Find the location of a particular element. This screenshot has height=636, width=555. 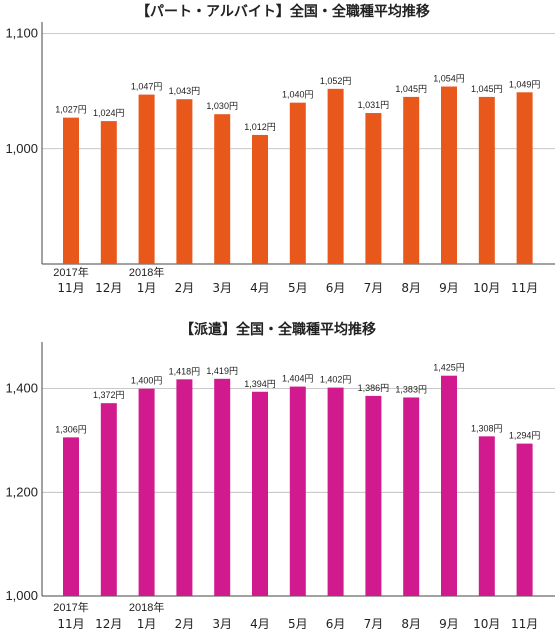

data-label: 1,400円 is located at coordinates (147, 381).